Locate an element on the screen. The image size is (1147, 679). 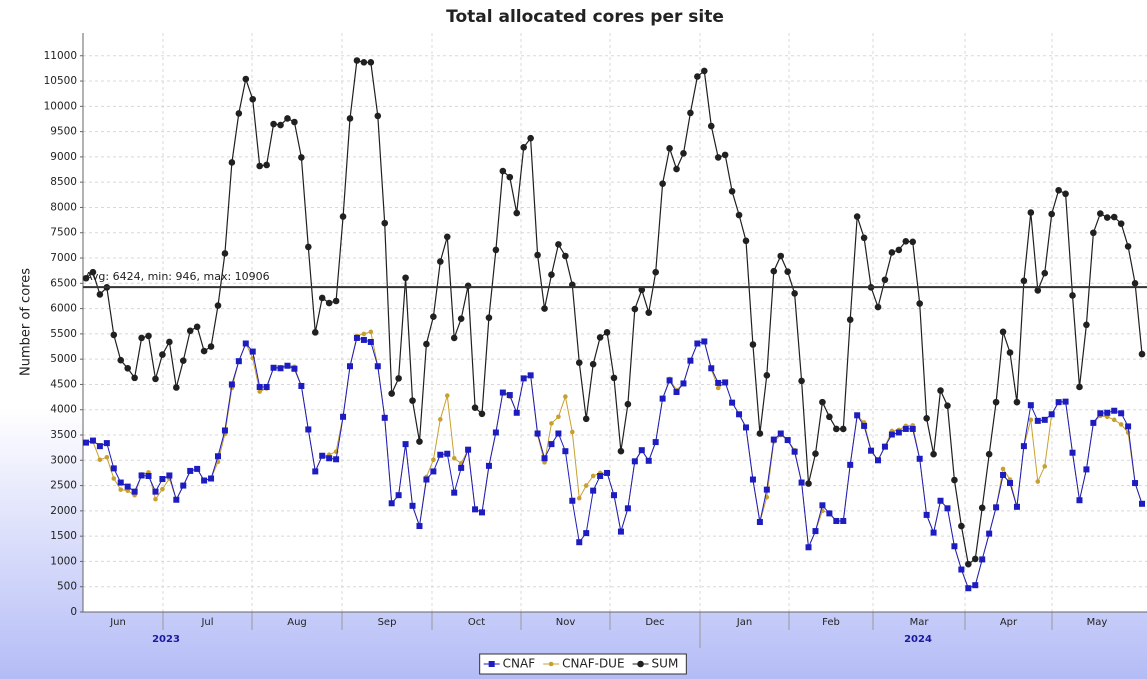
annotation: Avg: 6424, min: 946, max: 10906 is located at coordinates (177, 276).